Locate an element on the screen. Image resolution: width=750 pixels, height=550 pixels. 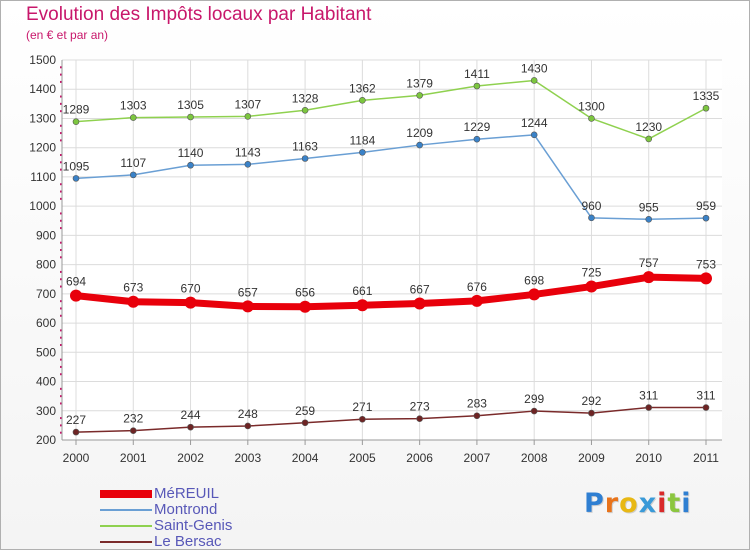
x-tick-label: 2001 is located at coordinates (133, 458).